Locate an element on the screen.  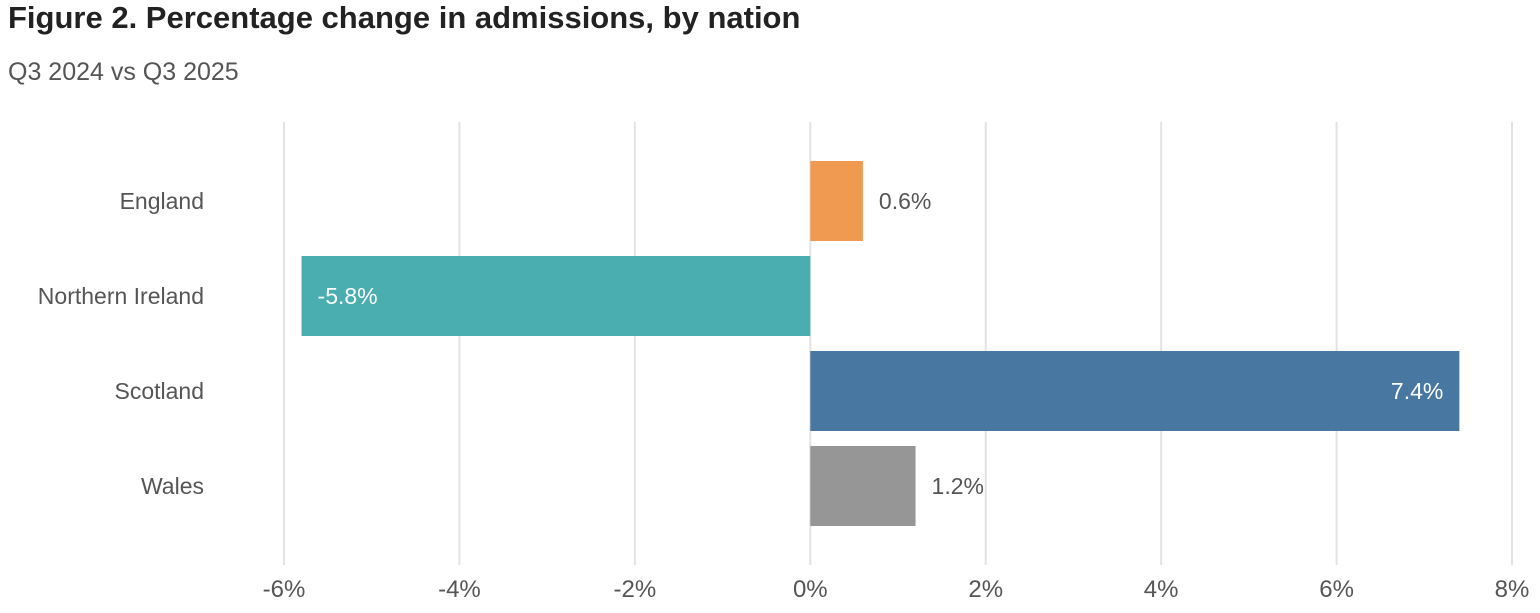
bar-northern-ireland is located at coordinates (556, 296).